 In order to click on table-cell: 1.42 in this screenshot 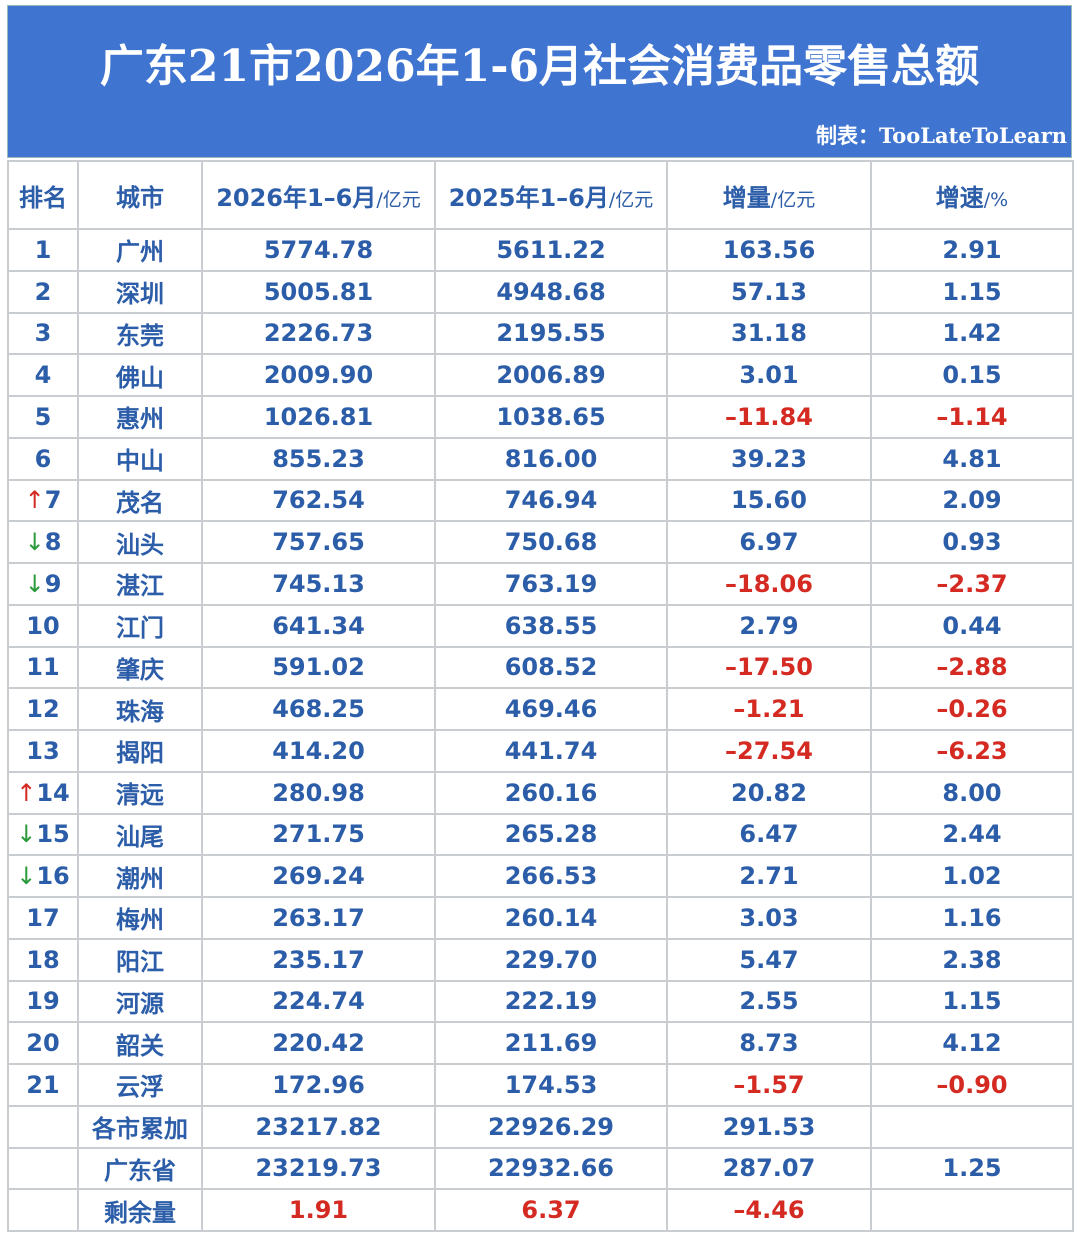, I will do `click(972, 333)`.